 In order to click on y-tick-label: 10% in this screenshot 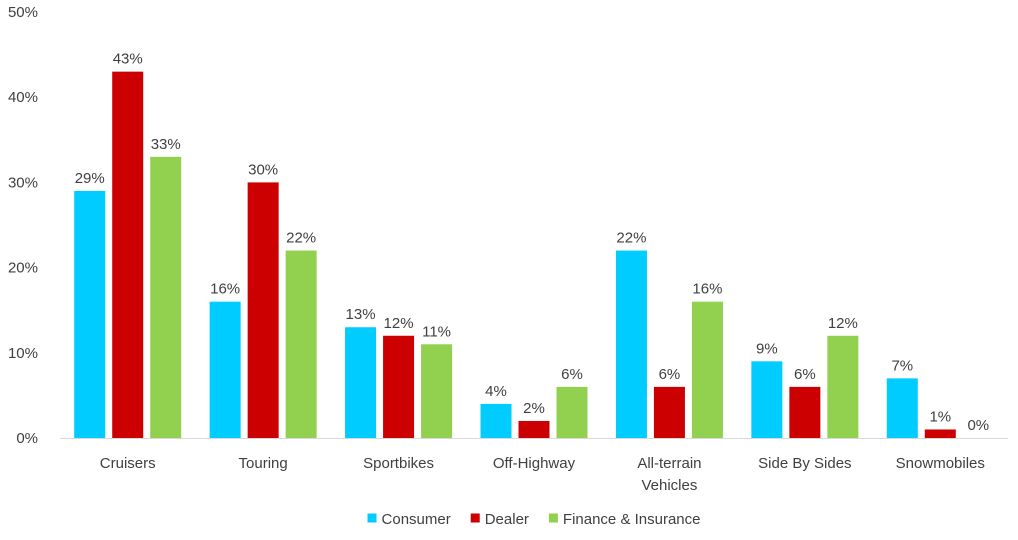, I will do `click(23, 353)`.